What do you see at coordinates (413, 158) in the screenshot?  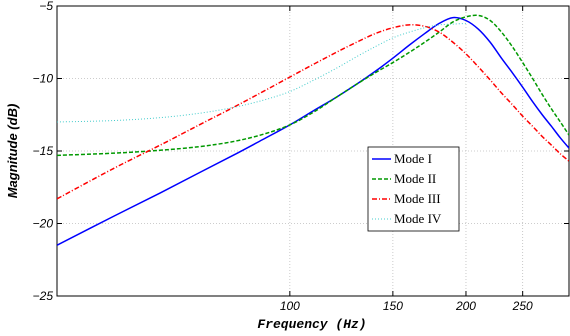 I see `legend-label: Mode I` at bounding box center [413, 158].